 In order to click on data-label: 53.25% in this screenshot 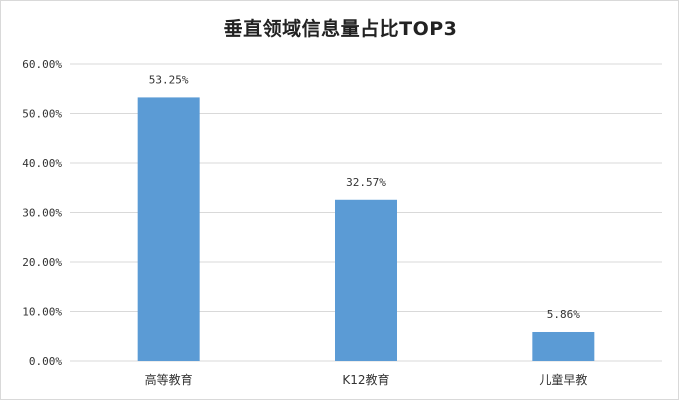, I will do `click(169, 79)`.